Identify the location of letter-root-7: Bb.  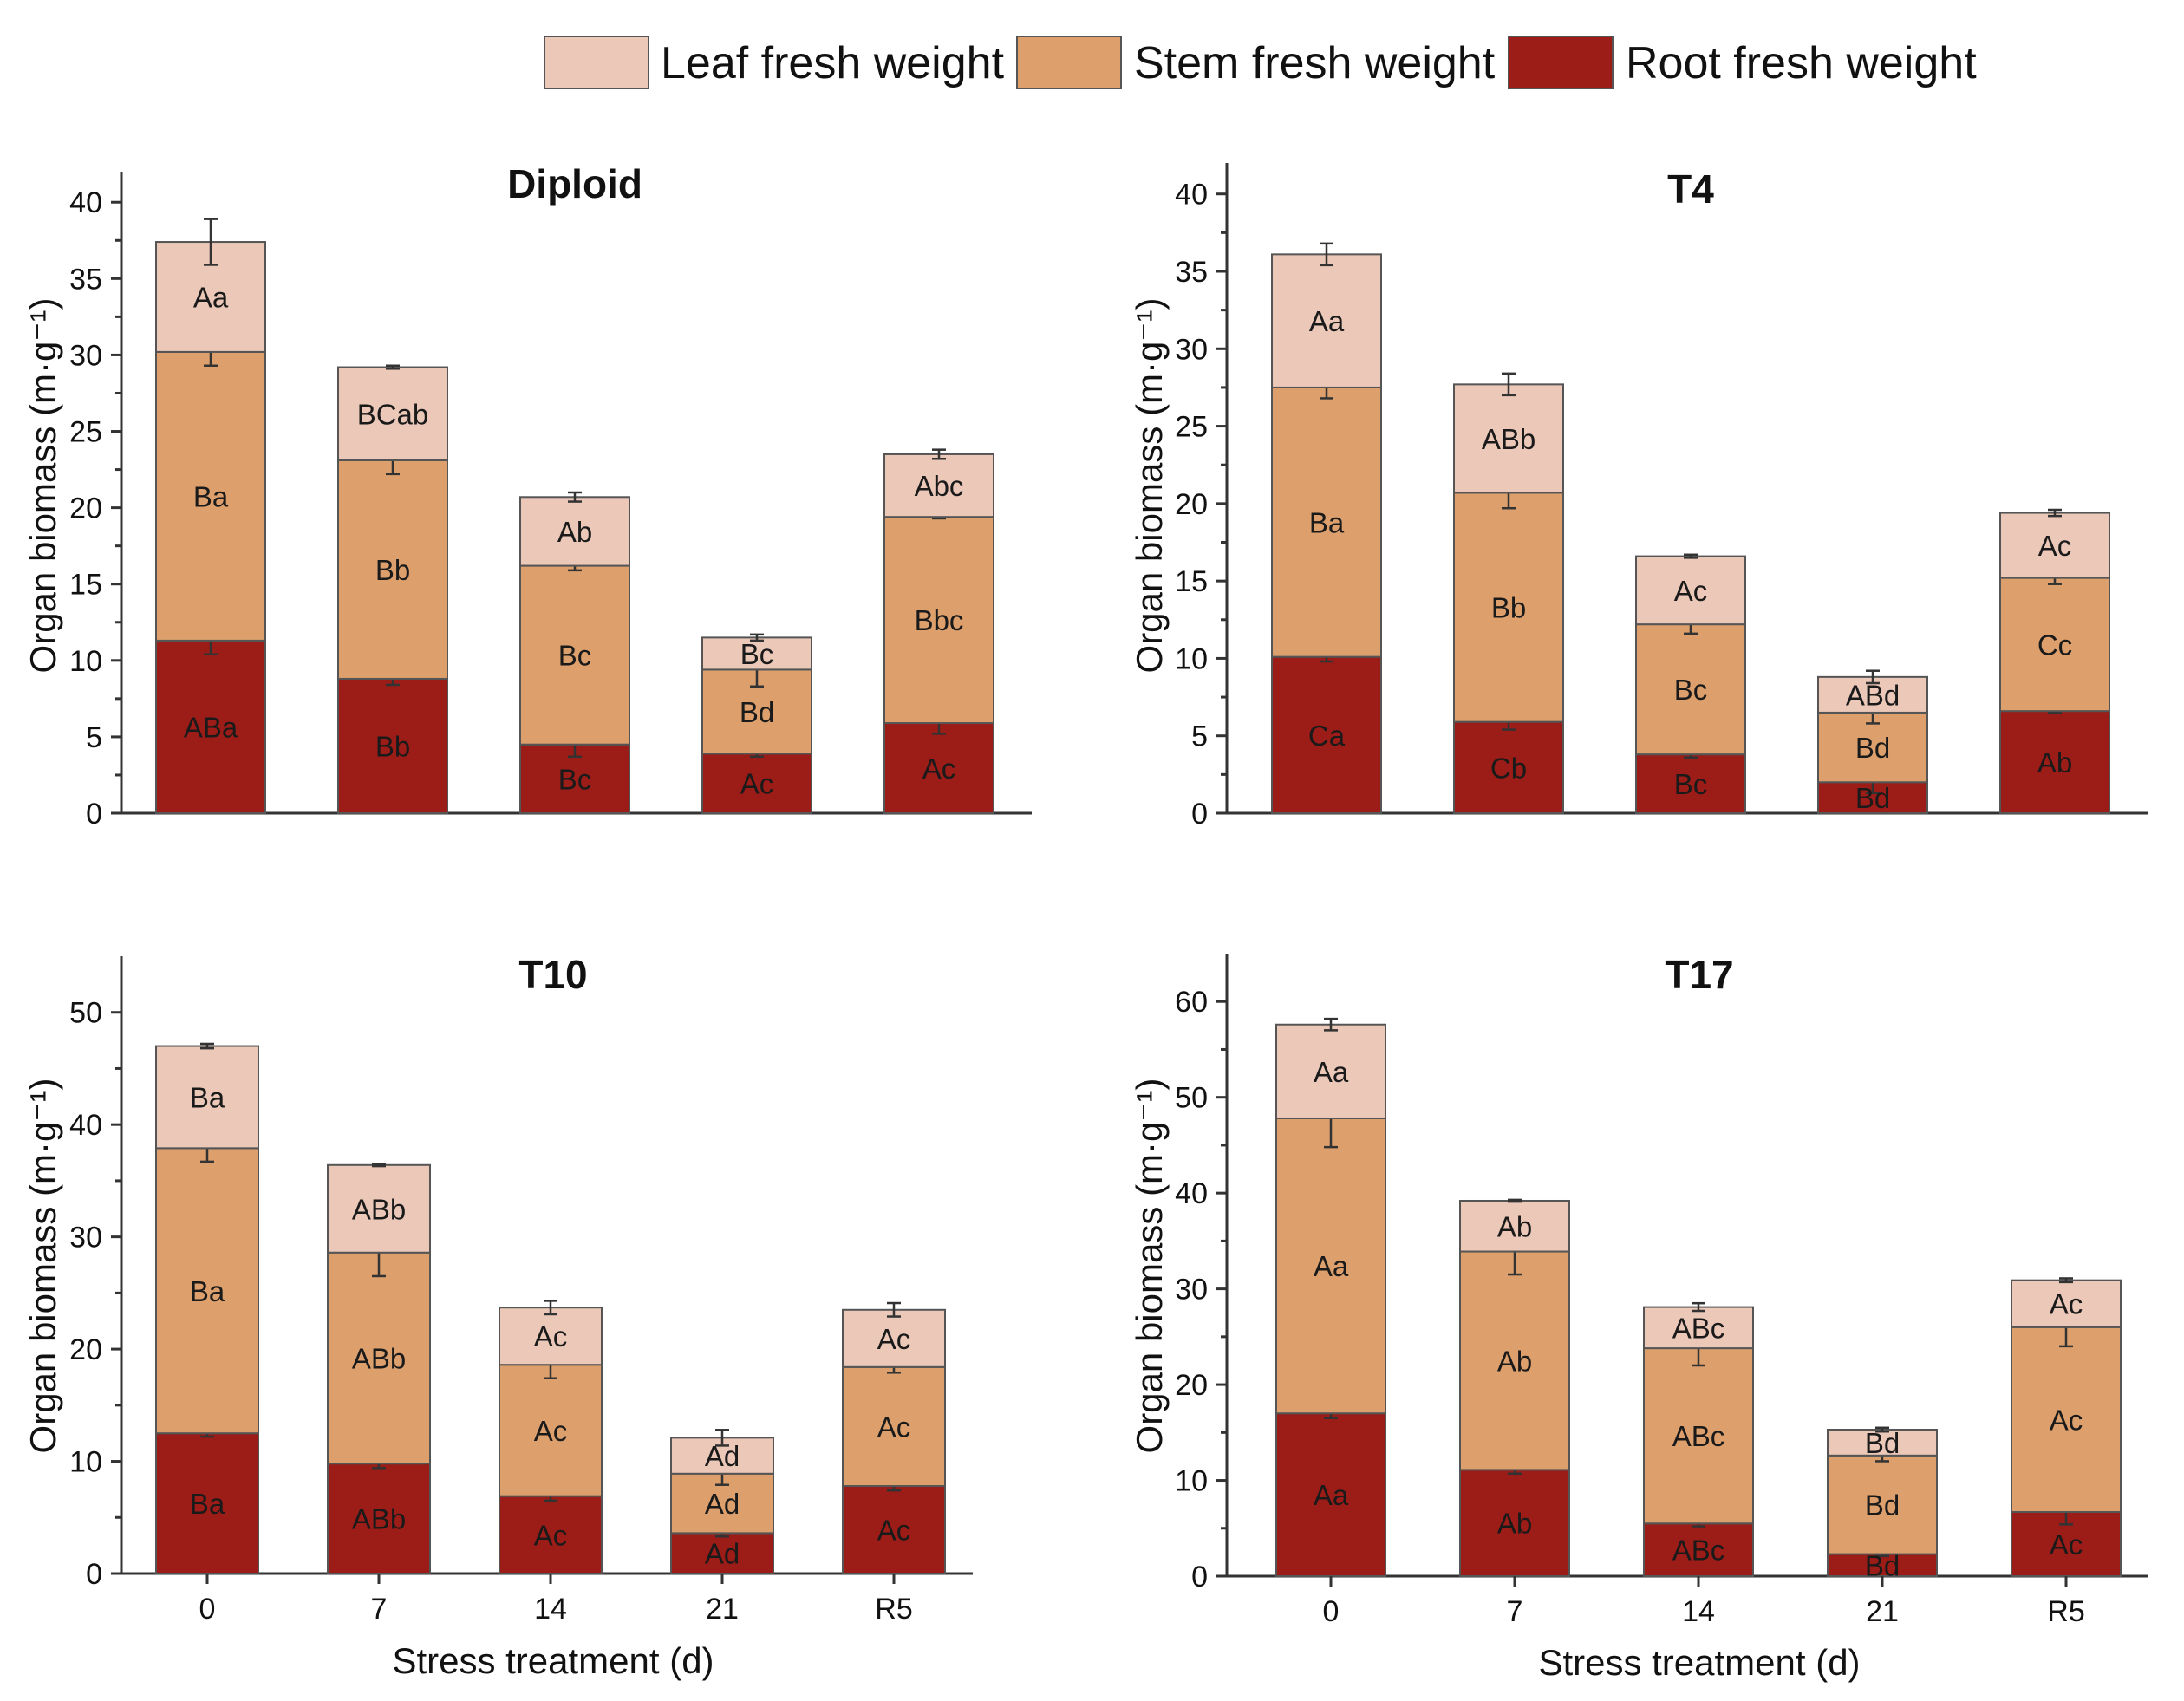
(392, 746).